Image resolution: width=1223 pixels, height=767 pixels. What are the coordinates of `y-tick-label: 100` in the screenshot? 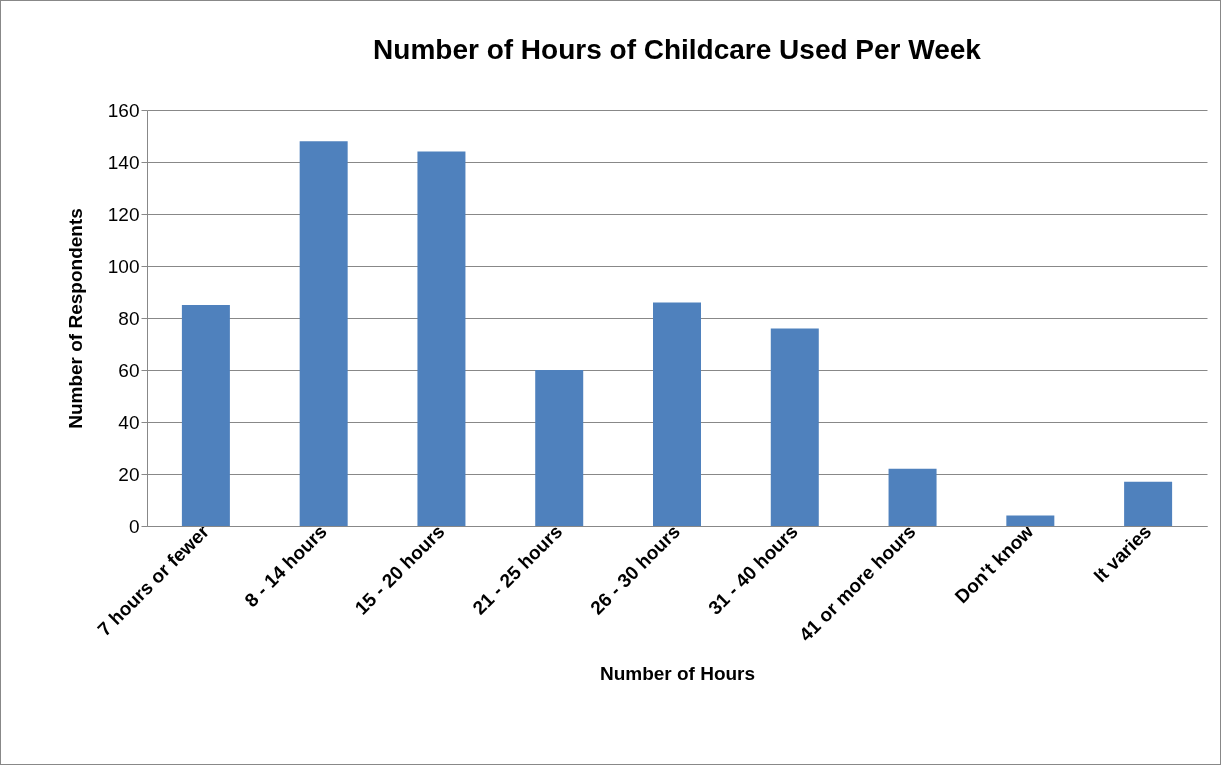 It's located at (123, 266).